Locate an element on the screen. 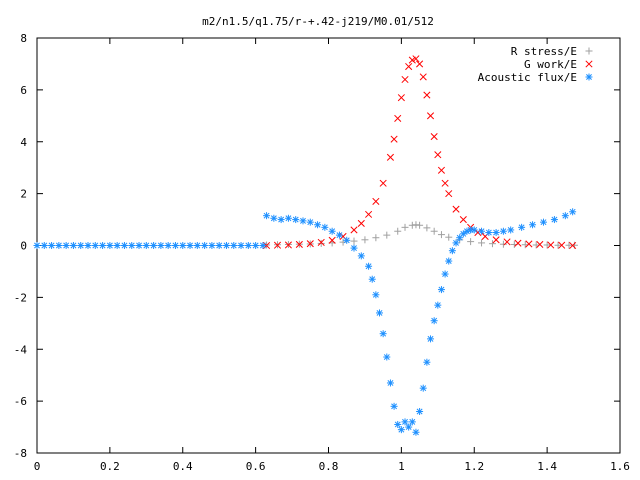 Image resolution: width=640 pixels, height=480 pixels. x-tick-label: 1.4 is located at coordinates (547, 466).